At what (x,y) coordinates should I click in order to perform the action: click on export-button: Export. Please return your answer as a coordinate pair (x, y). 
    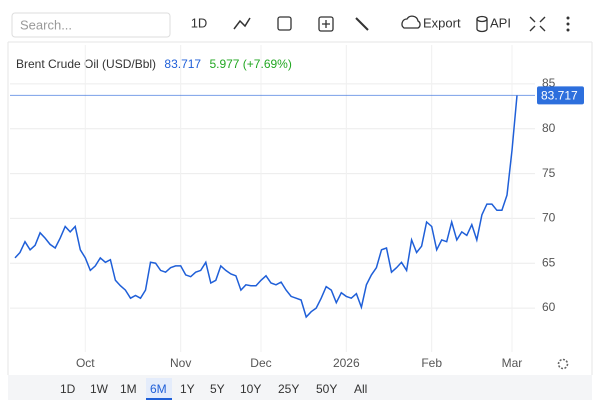
    Looking at the image, I should click on (442, 22).